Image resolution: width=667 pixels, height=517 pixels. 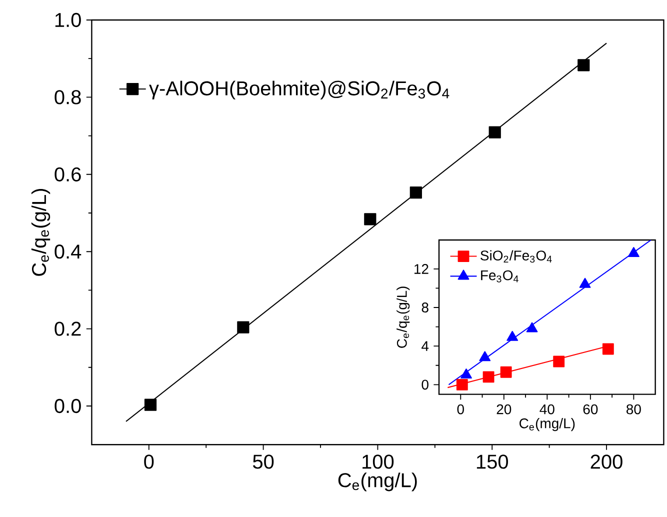 What do you see at coordinates (67, 329) in the screenshot?
I see `y-tick-label: 0.2` at bounding box center [67, 329].